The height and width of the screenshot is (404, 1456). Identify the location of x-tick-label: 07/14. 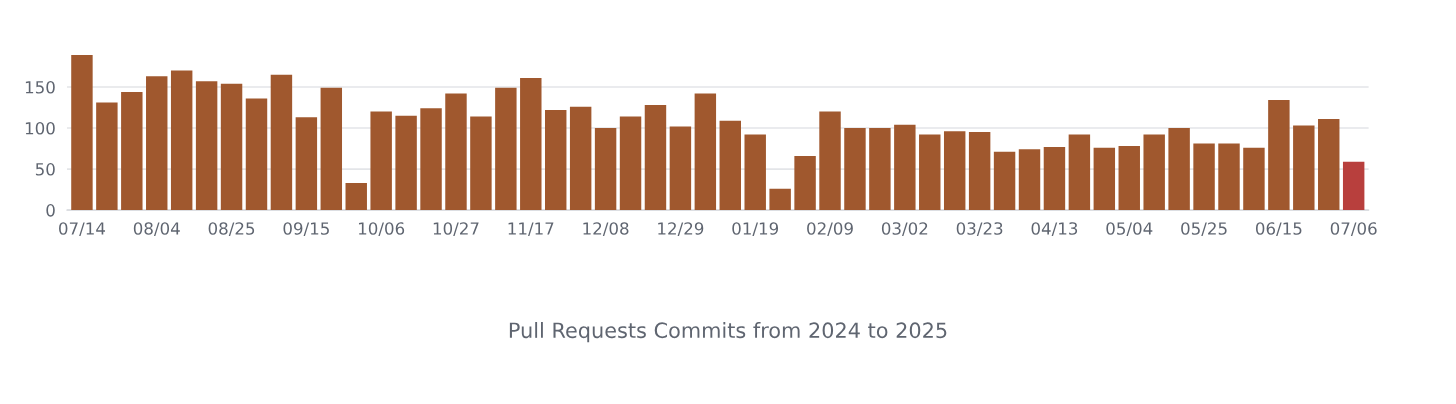
(82, 229).